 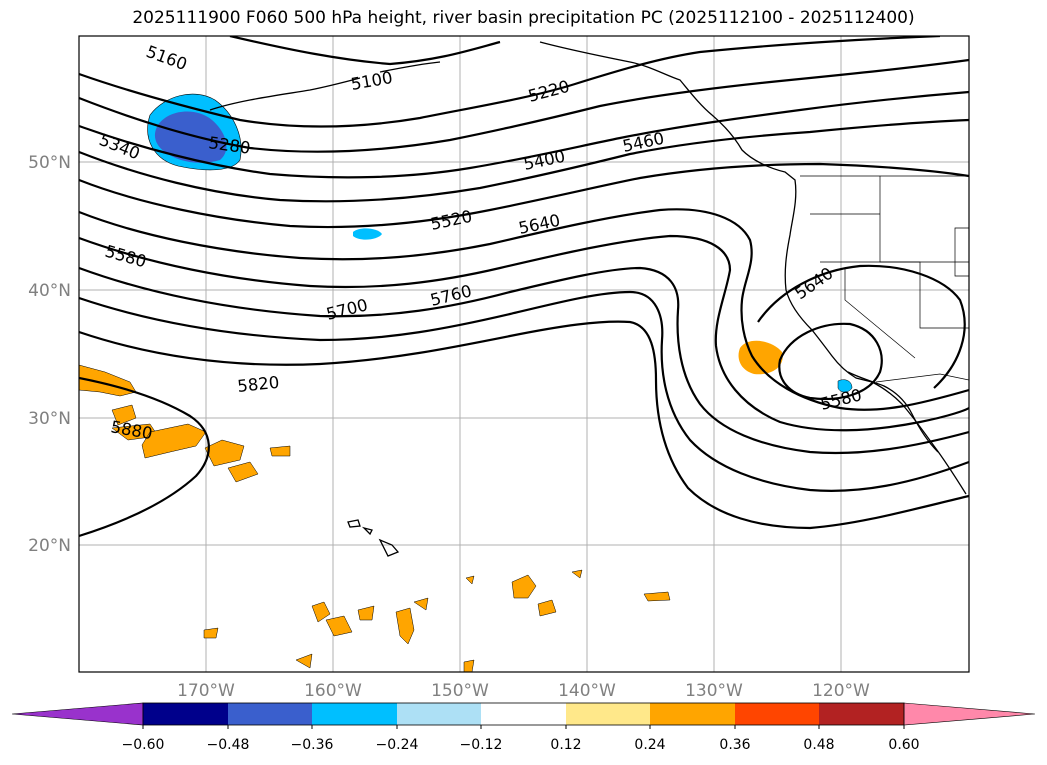 I want to click on neg-precip-baja, so click(x=845, y=386).